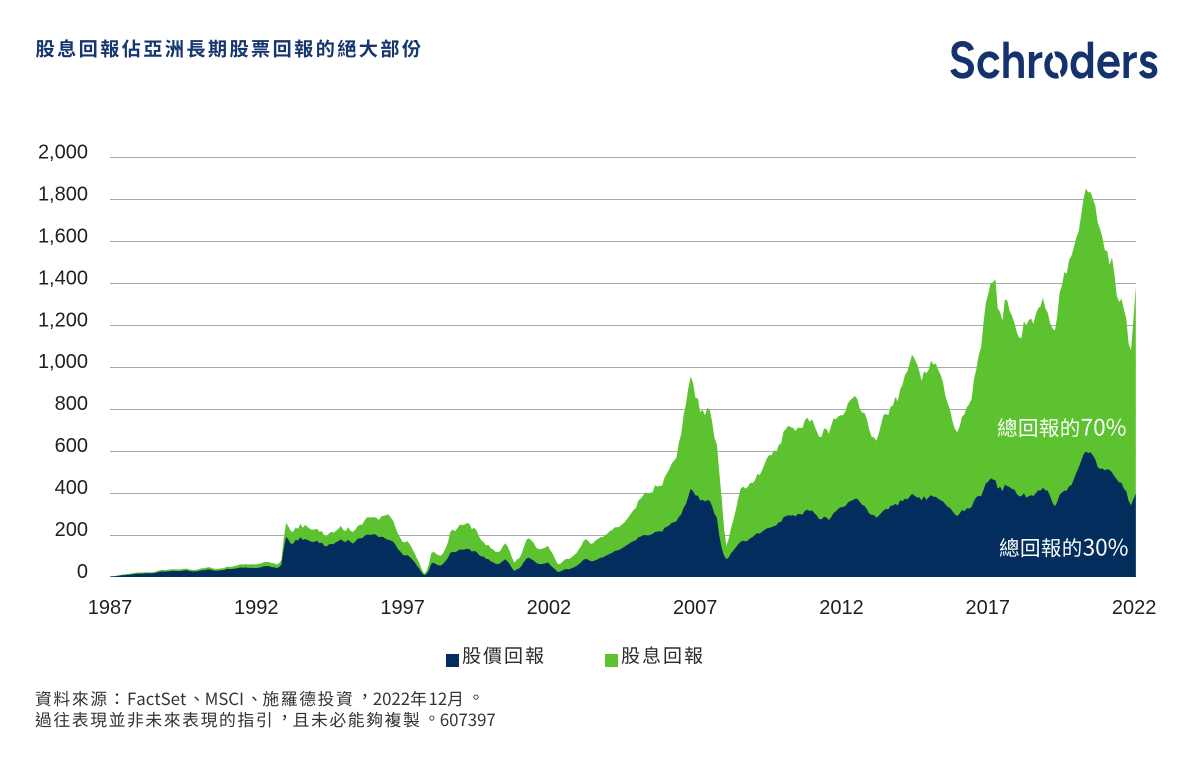  Describe the element at coordinates (71, 446) in the screenshot. I see `svg-text: 600` at that location.